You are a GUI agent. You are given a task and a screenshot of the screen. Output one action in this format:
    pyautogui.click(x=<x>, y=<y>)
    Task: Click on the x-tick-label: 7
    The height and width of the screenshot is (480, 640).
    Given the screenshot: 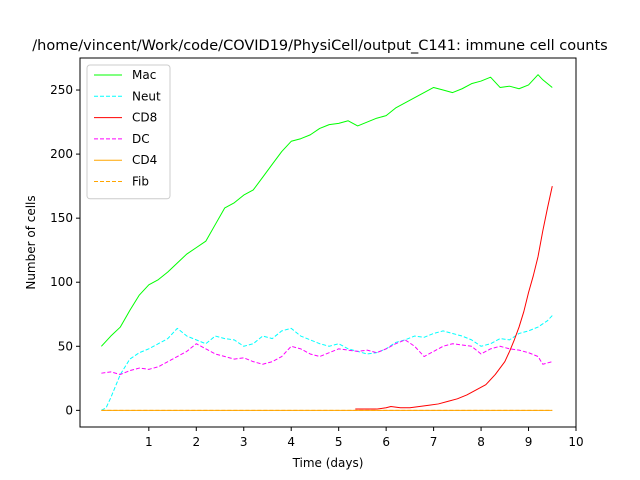 What is the action you would take?
    pyautogui.click(x=434, y=442)
    